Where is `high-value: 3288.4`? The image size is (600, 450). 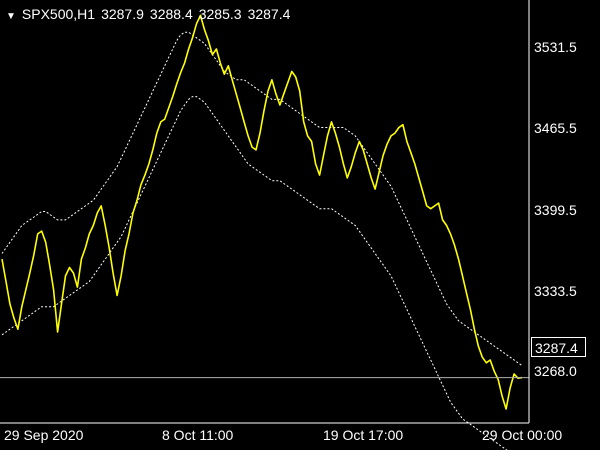
high-value: 3288.4 is located at coordinates (171, 14).